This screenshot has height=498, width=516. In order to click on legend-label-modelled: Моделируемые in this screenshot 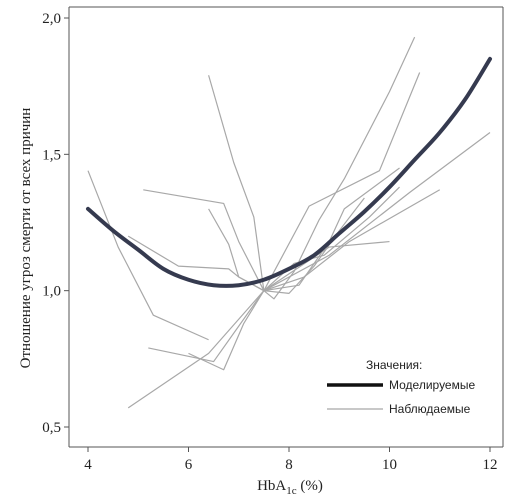, I will do `click(432, 385)`.